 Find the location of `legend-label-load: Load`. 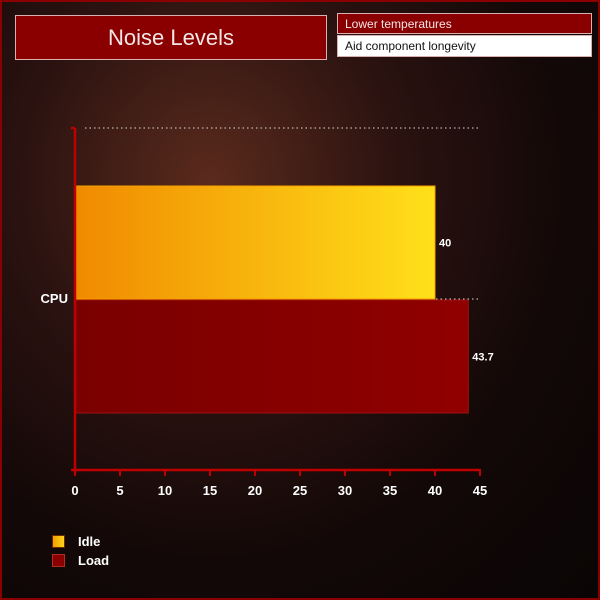

legend-label-load: Load is located at coordinates (94, 560).